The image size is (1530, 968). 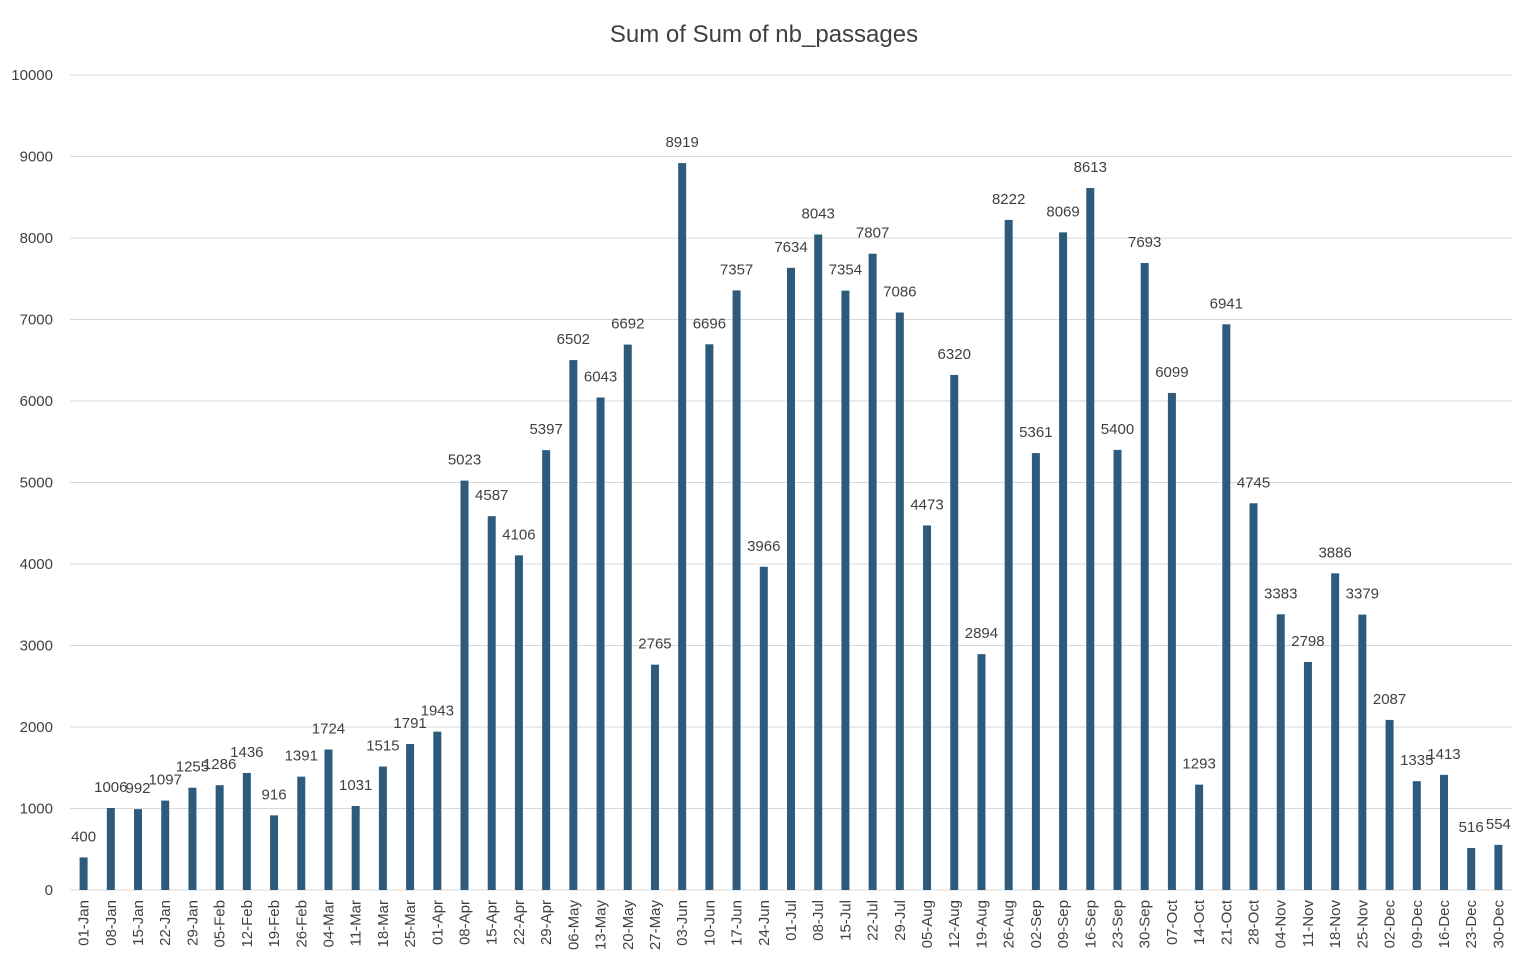 I want to click on x-tick-label: 12-Aug, so click(x=954, y=924).